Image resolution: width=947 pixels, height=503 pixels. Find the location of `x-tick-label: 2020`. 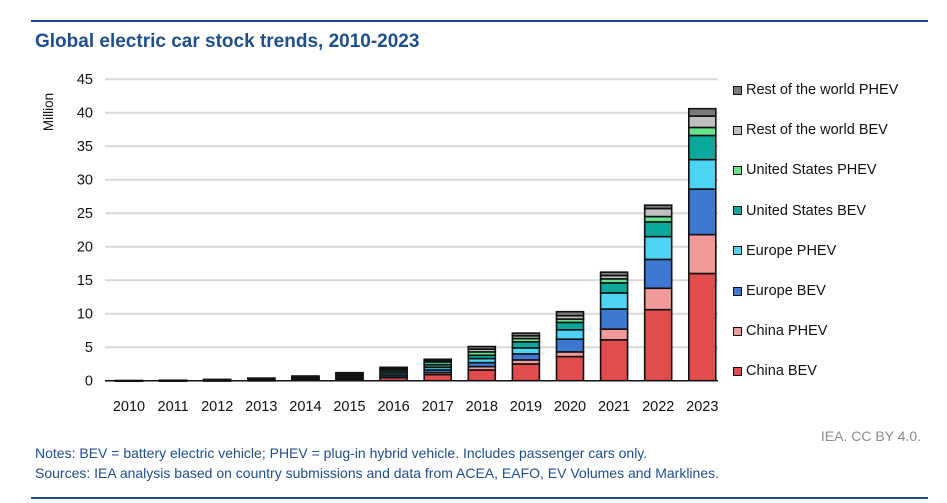

x-tick-label: 2020 is located at coordinates (570, 407).